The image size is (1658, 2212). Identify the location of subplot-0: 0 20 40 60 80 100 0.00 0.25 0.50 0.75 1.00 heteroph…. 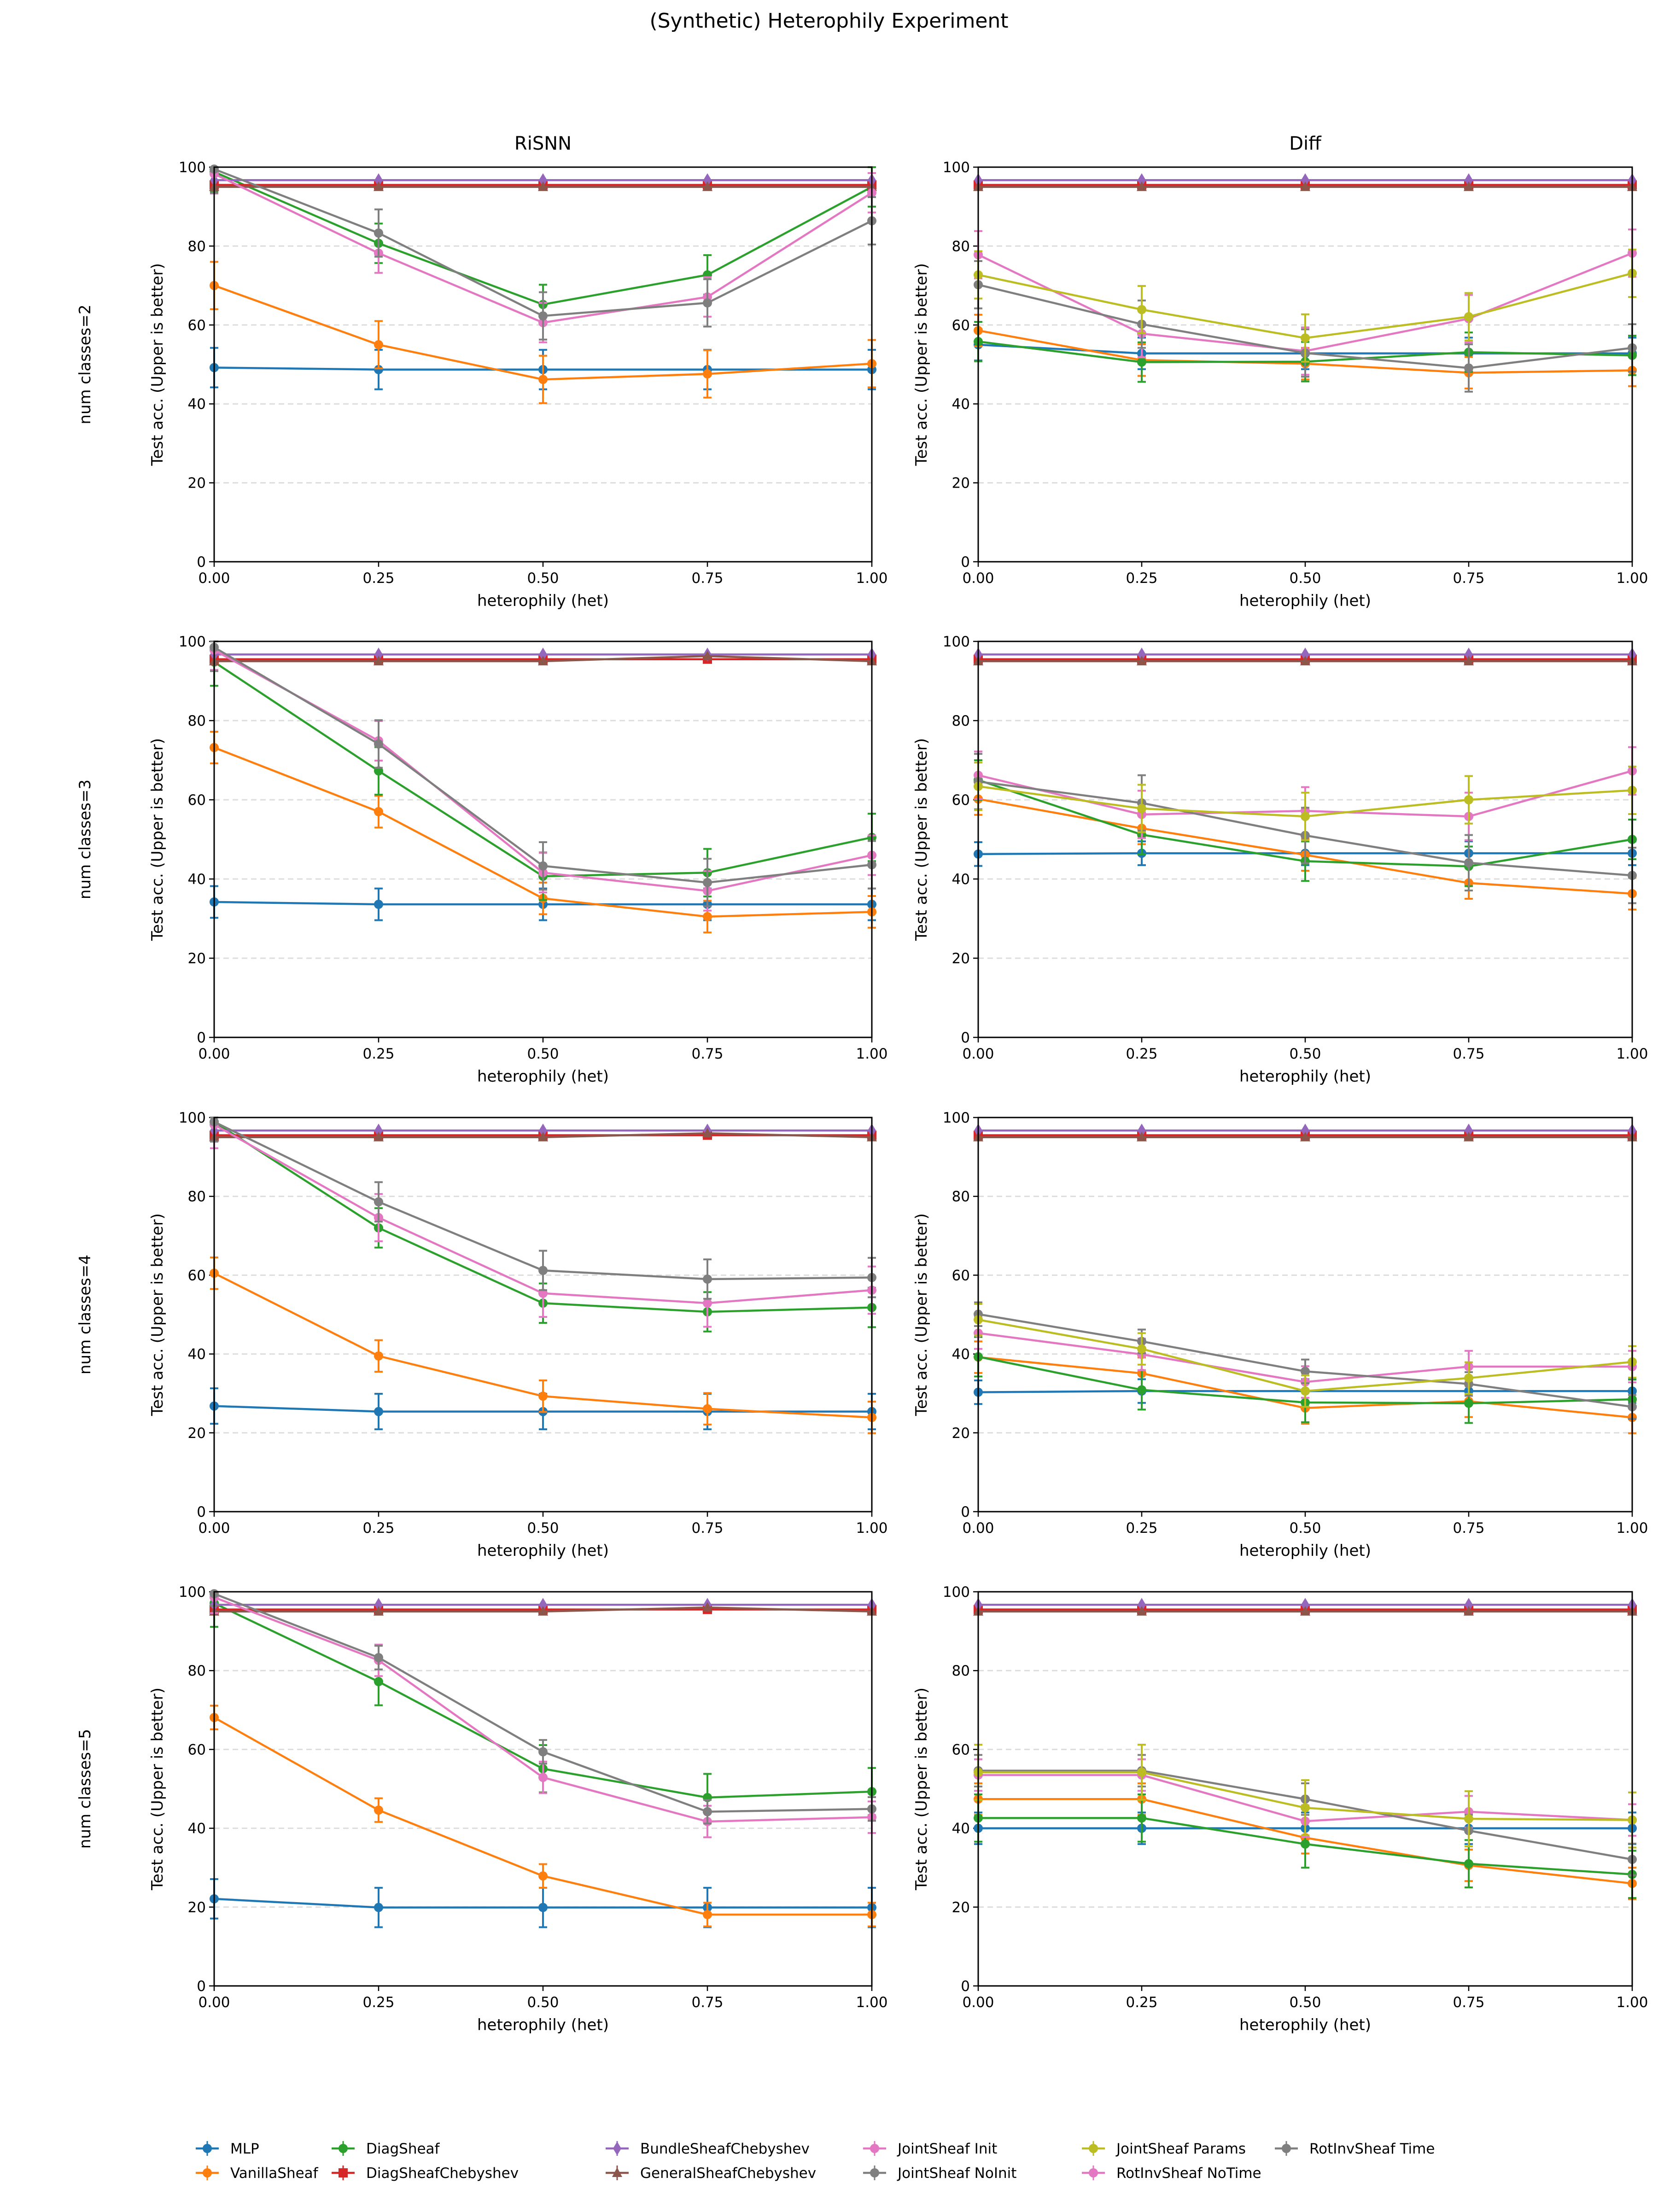
(518, 384).